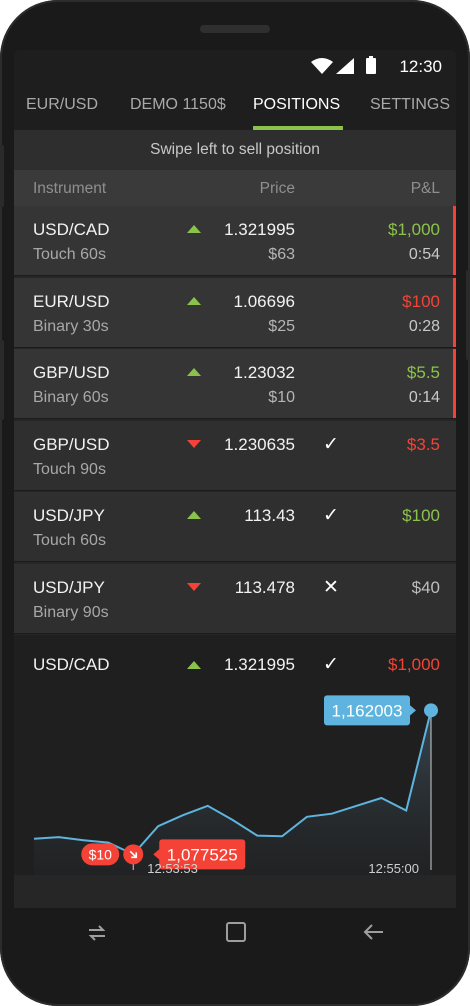 The image size is (470, 1006). What do you see at coordinates (424, 255) in the screenshot?
I see `row-time-left: 0:54` at bounding box center [424, 255].